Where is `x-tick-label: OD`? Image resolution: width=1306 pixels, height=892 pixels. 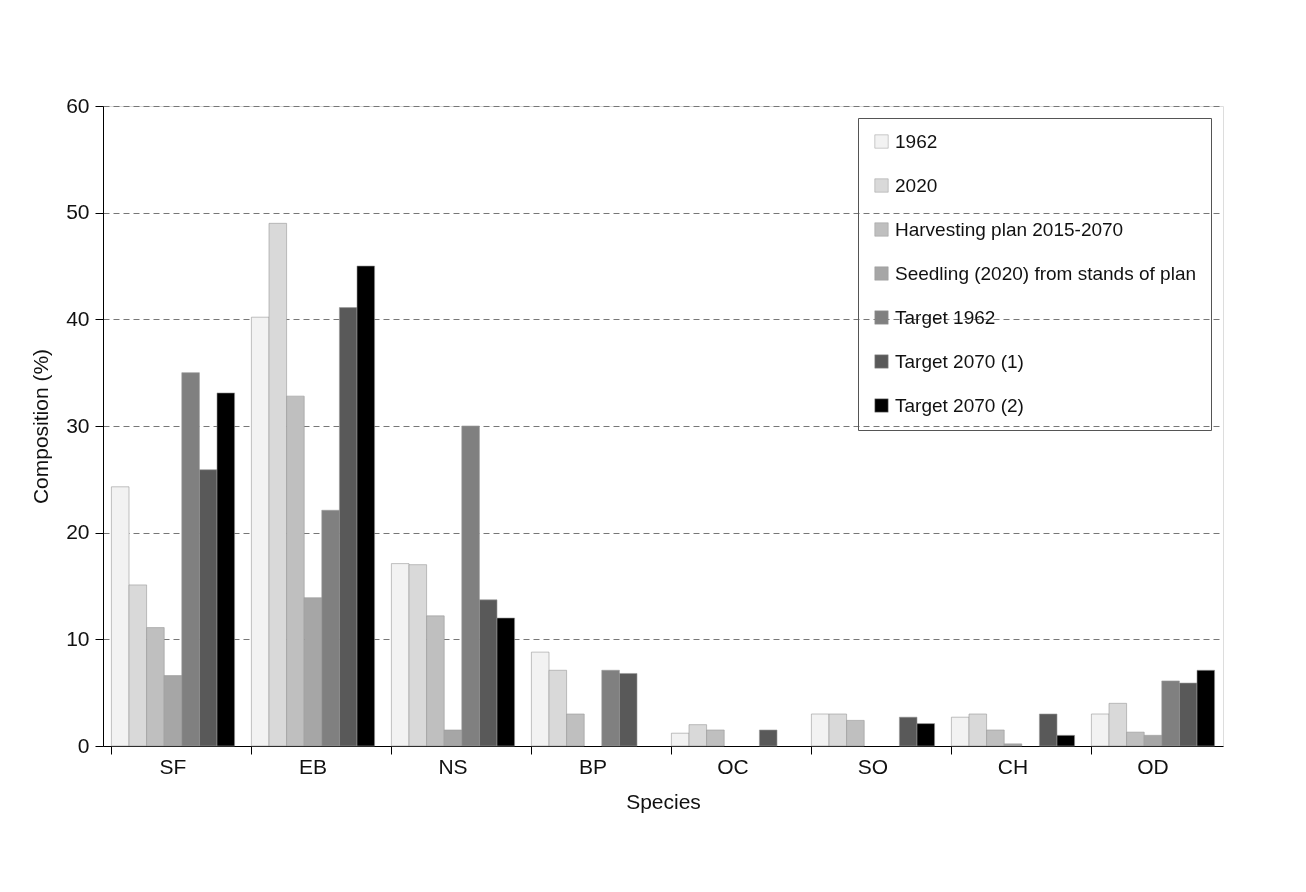
x-tick-label: OD is located at coordinates (1153, 766).